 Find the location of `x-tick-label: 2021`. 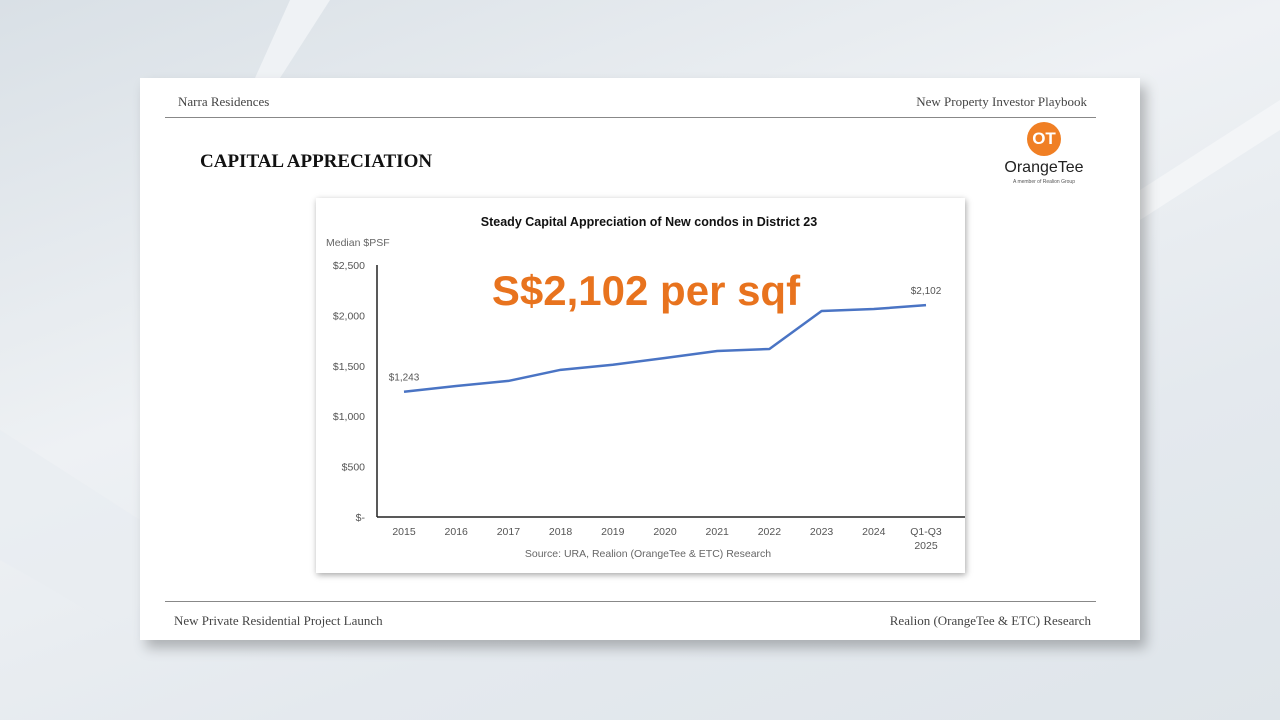

x-tick-label: 2021 is located at coordinates (718, 532).